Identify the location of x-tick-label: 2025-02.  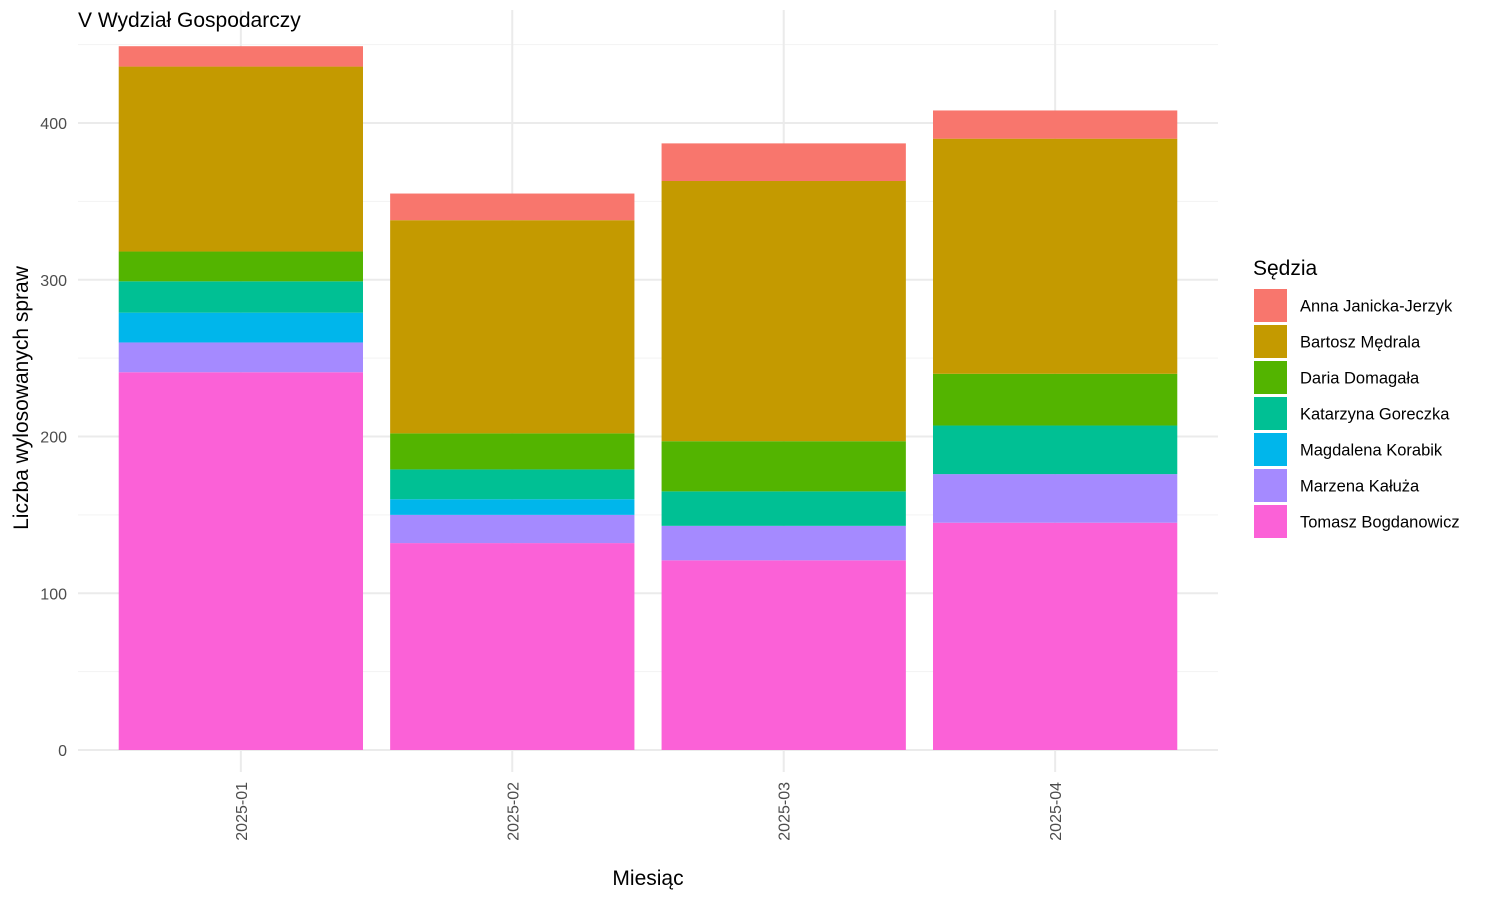
(513, 811).